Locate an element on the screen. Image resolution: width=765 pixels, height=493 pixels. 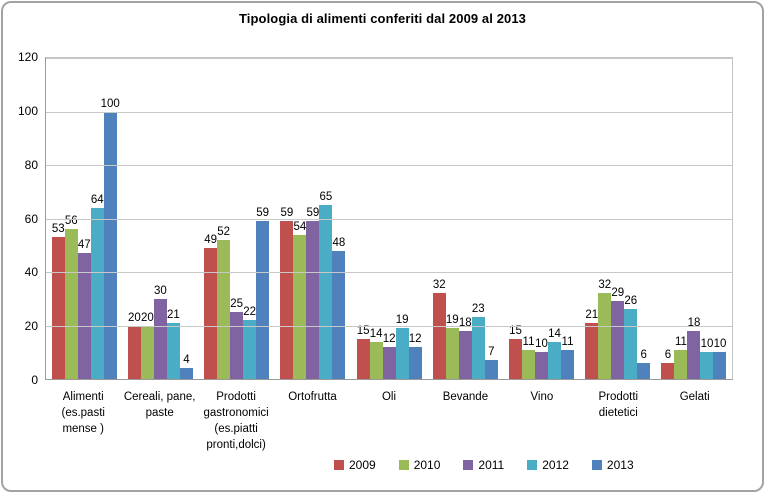
bar-2011-bevande is located at coordinates (465, 354).